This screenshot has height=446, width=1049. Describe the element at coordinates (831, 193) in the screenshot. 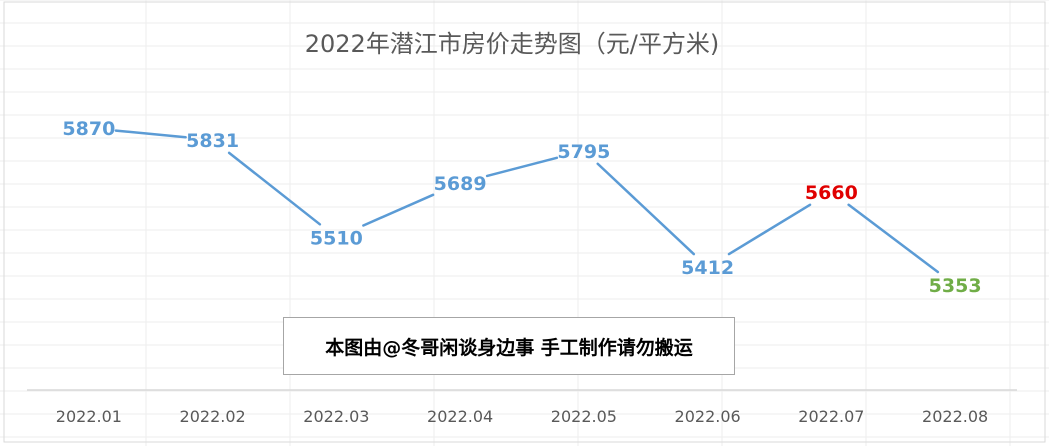

I see `data-label: 5660` at that location.